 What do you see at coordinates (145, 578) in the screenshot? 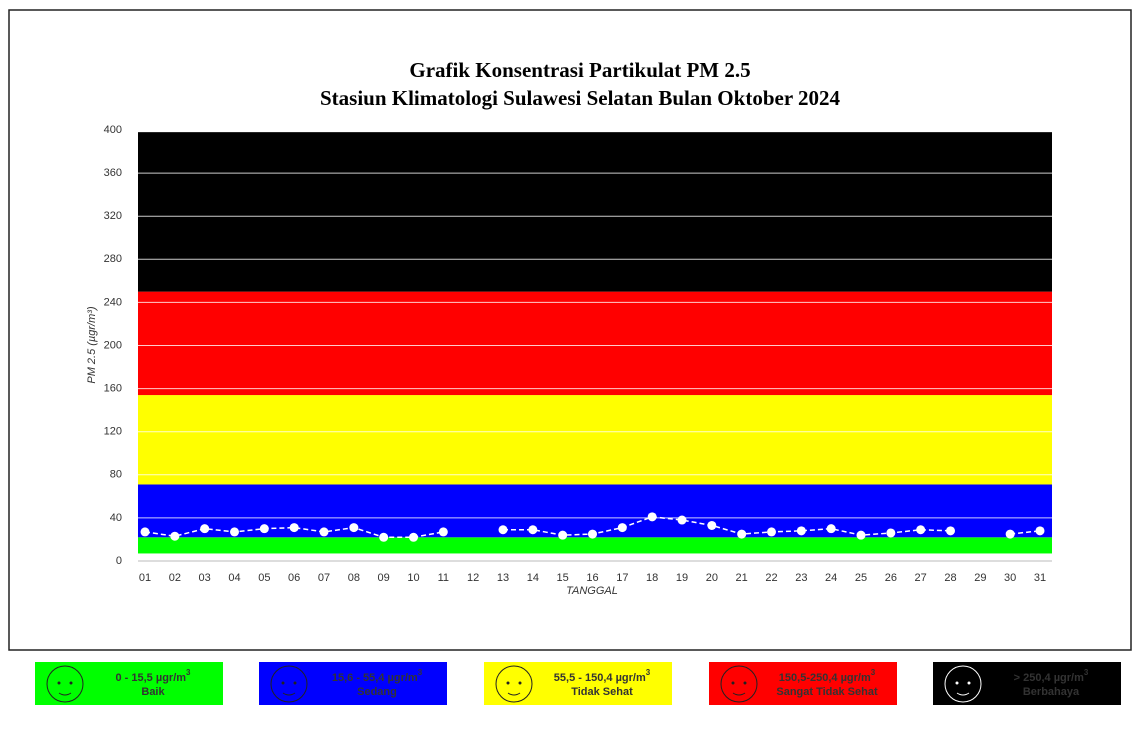
I see `x-tick-label: 01` at bounding box center [145, 578].